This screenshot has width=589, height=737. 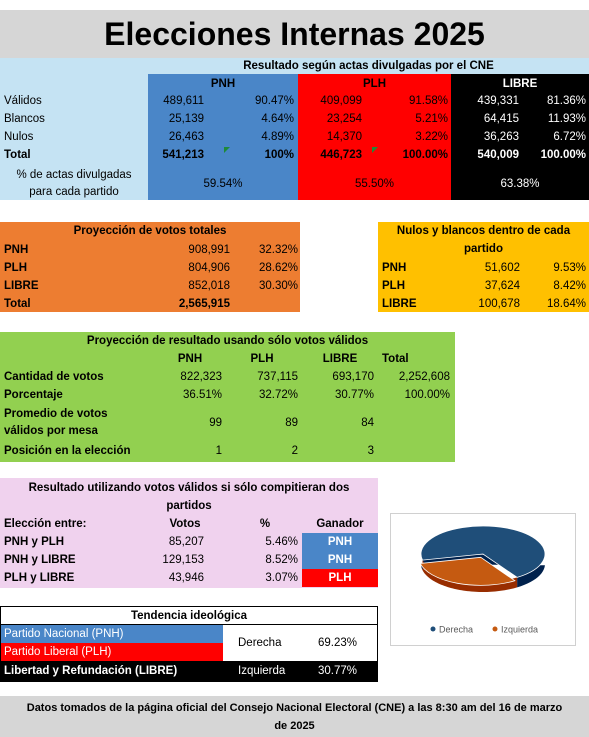 What do you see at coordinates (340, 524) in the screenshot?
I see `duel-col-ganador: Ganador` at bounding box center [340, 524].